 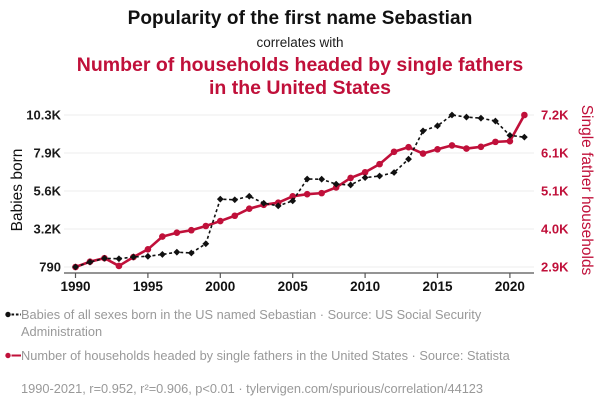 I want to click on right-tick-label: 6.1K, so click(x=555, y=153).